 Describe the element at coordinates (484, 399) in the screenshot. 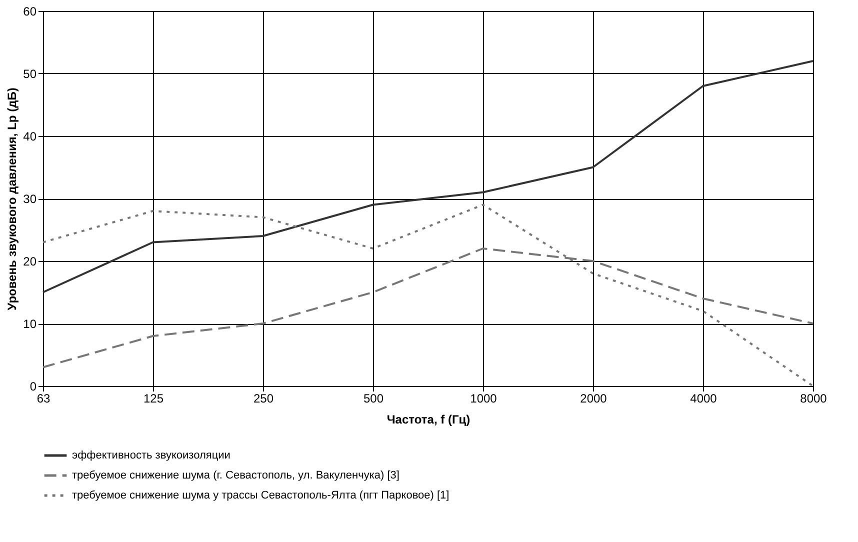

I see `x-tick-label: 1000` at that location.